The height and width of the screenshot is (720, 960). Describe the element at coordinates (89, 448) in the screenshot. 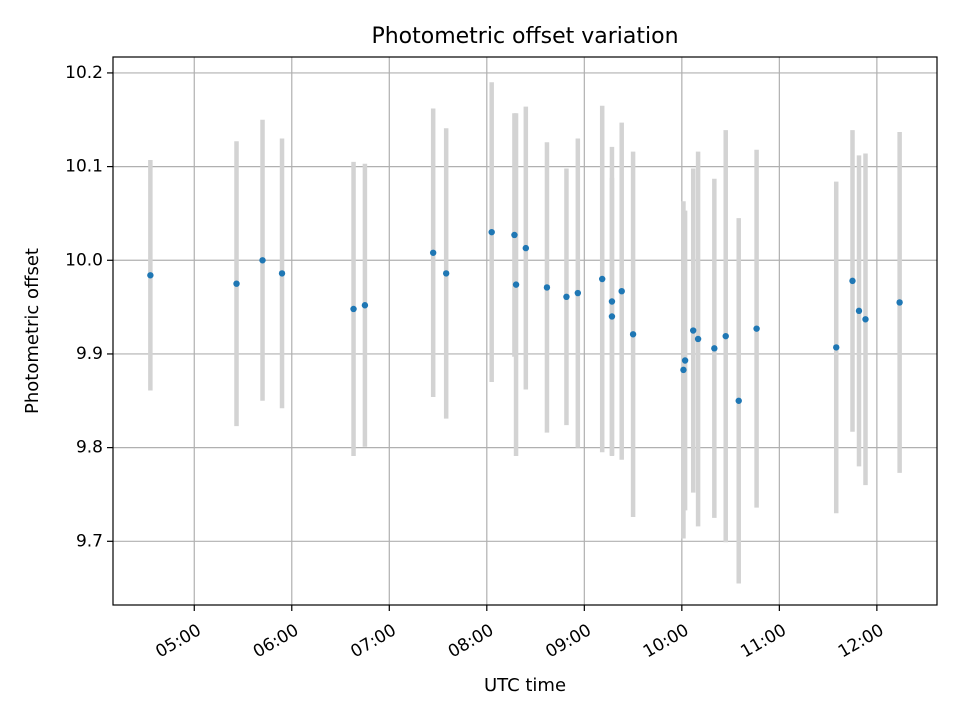

I see `y-tick-label: 9.8` at that location.